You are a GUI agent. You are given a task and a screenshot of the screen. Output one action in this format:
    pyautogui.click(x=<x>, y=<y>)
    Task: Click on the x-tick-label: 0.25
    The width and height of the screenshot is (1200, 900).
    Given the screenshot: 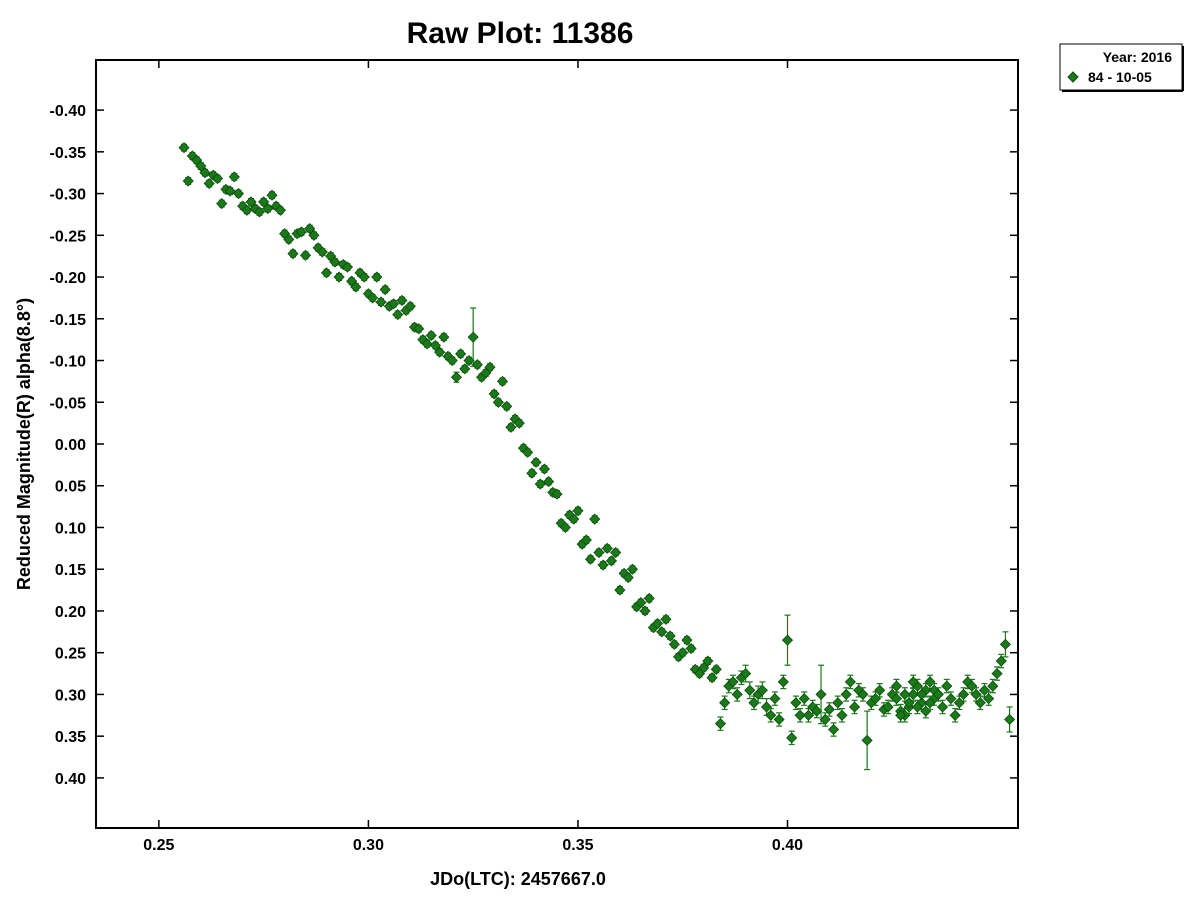 What is the action you would take?
    pyautogui.click(x=158, y=845)
    